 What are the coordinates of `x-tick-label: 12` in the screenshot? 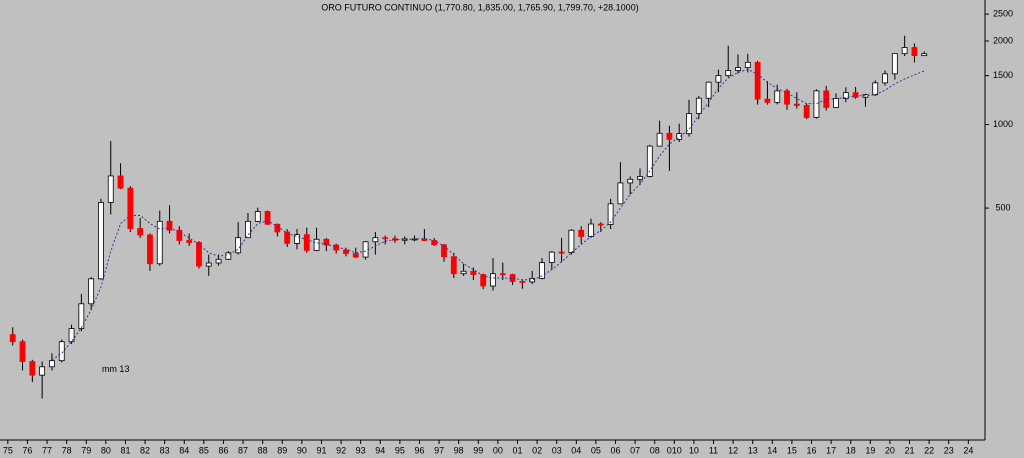 It's located at (733, 450).